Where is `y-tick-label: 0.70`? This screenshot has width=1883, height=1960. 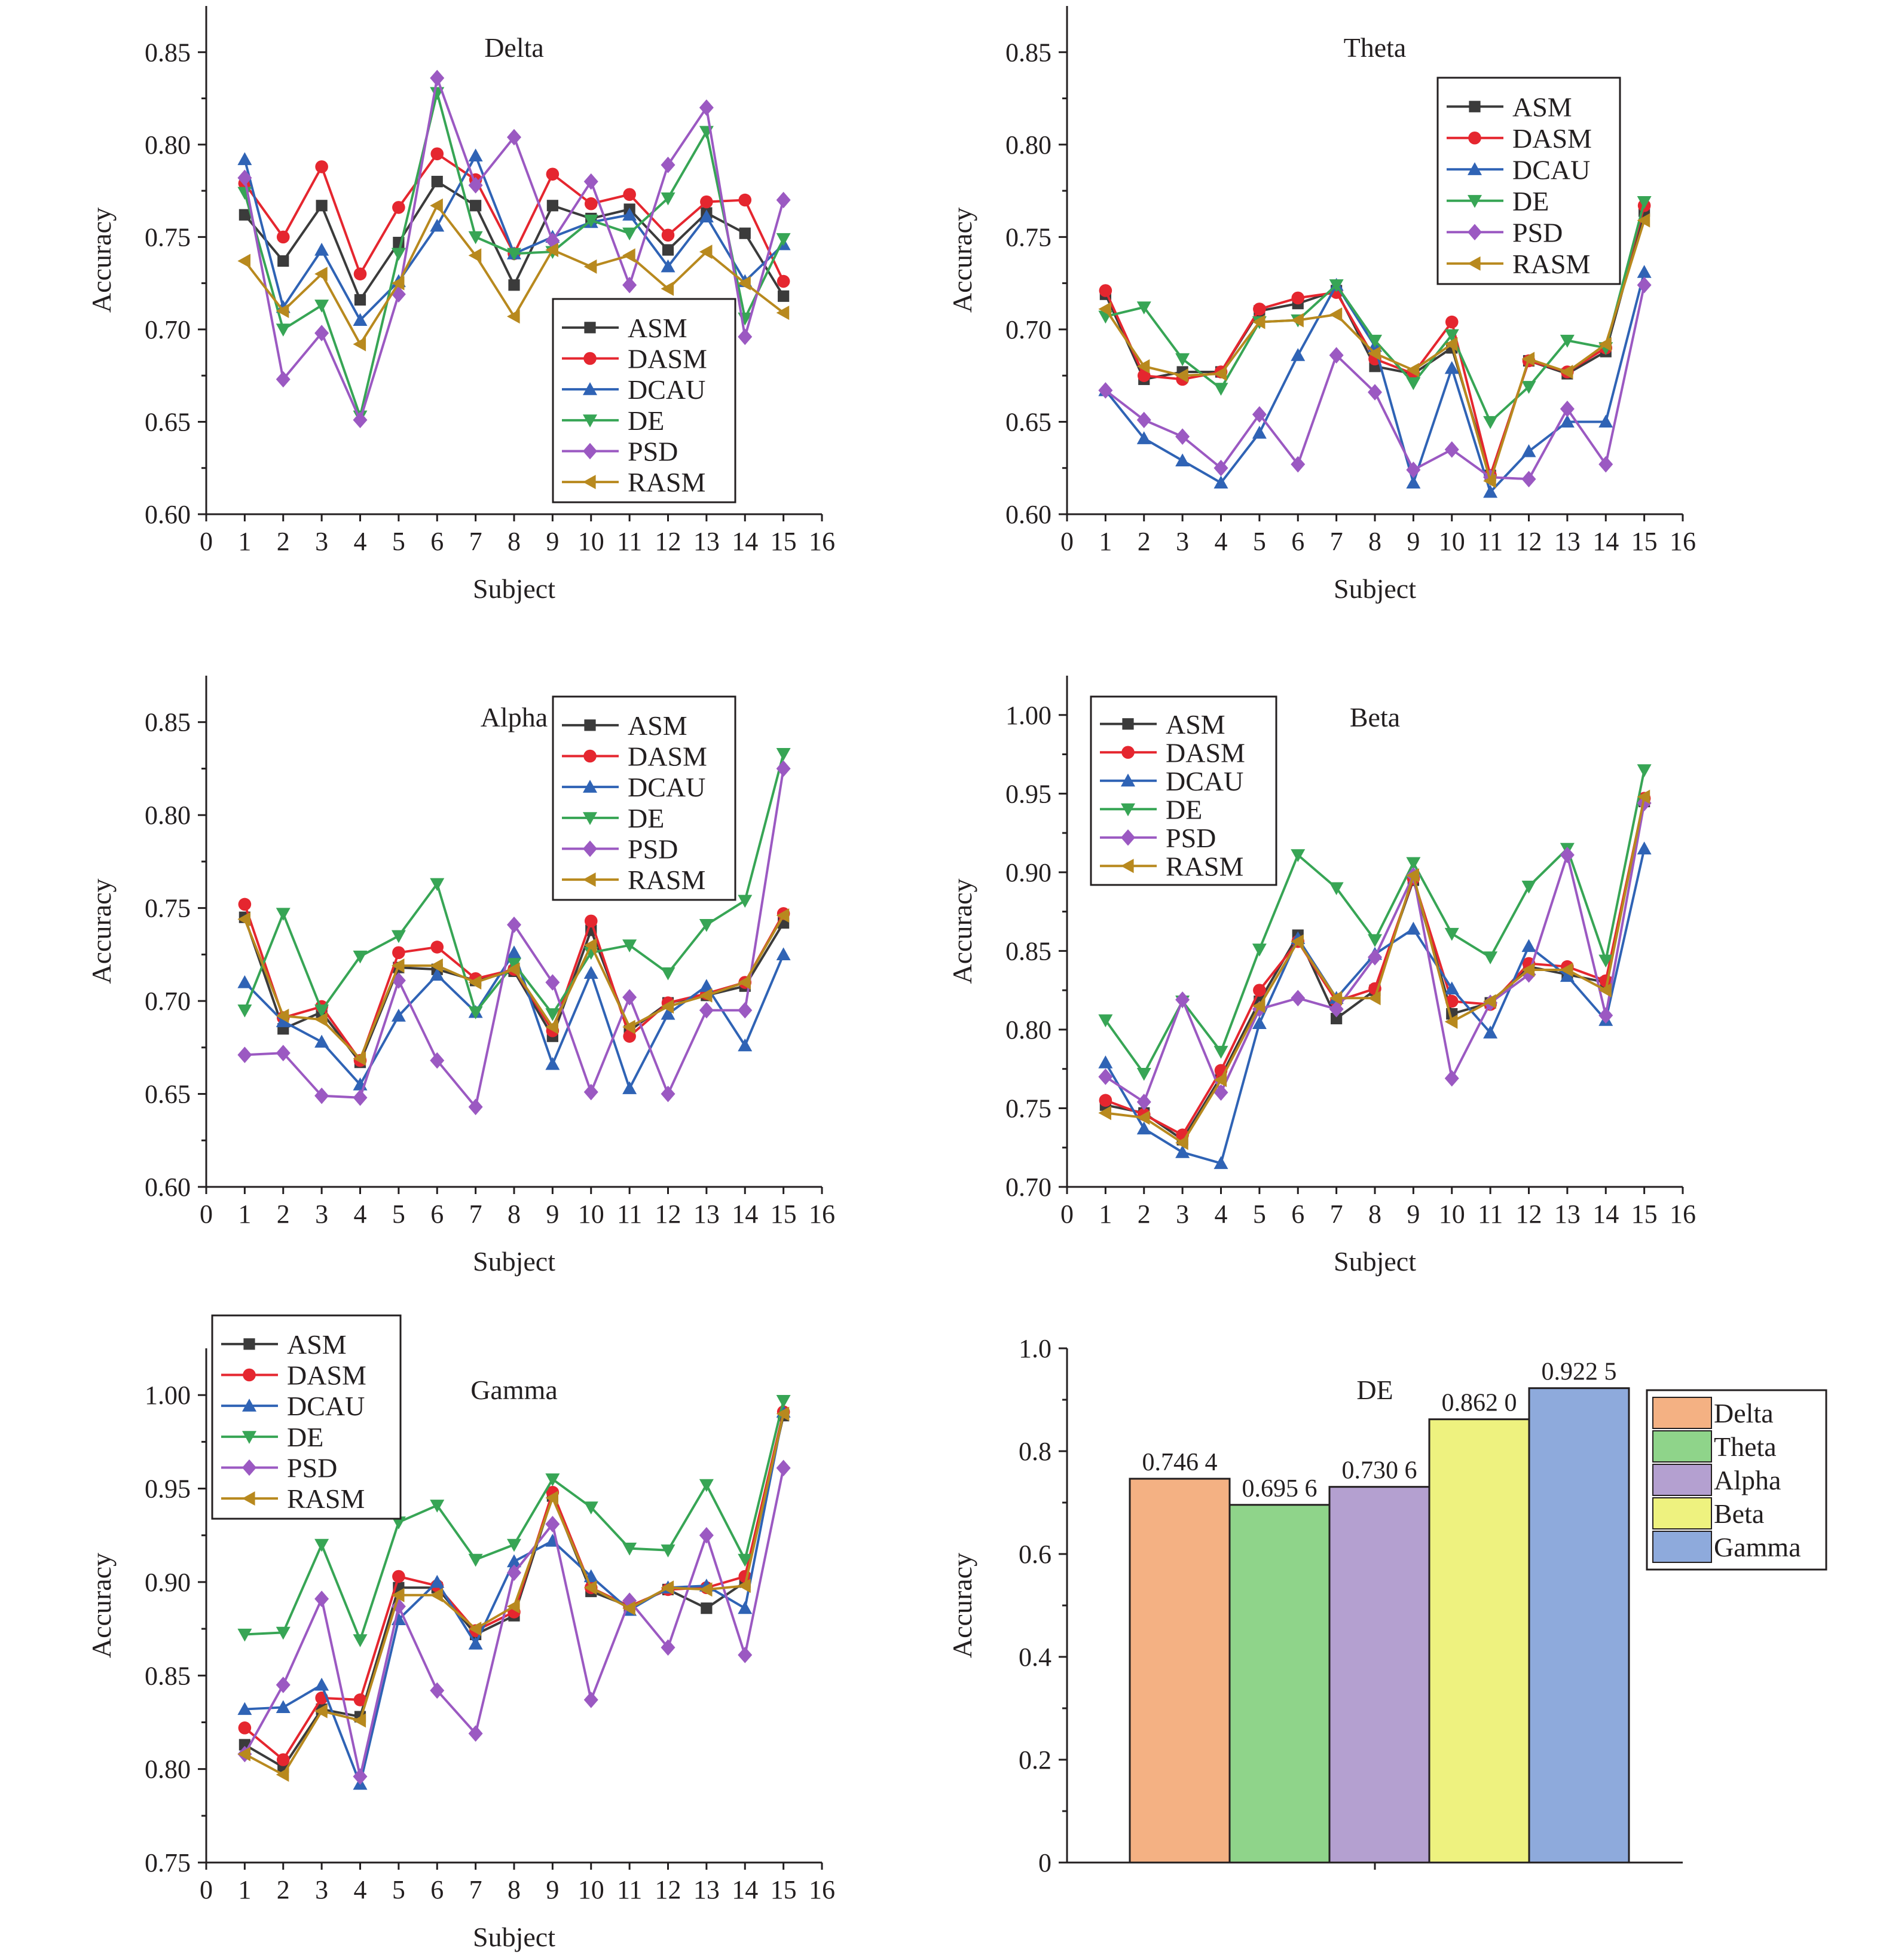
y-tick-label: 0.70 is located at coordinates (1028, 329).